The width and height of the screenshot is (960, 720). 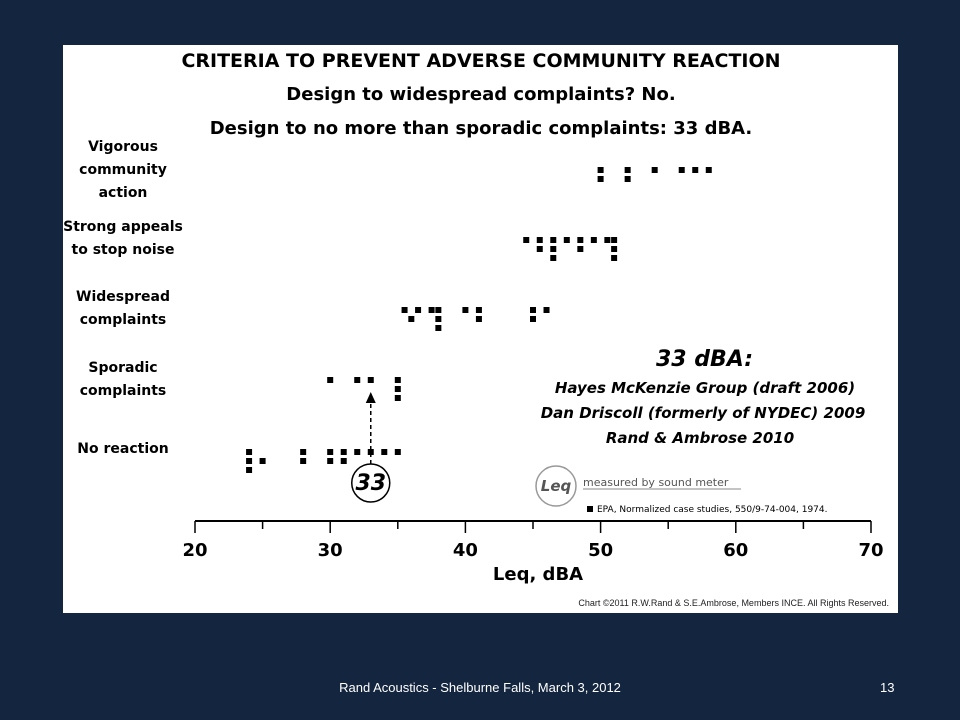 I want to click on x-tick-label: 30, so click(x=330, y=550).